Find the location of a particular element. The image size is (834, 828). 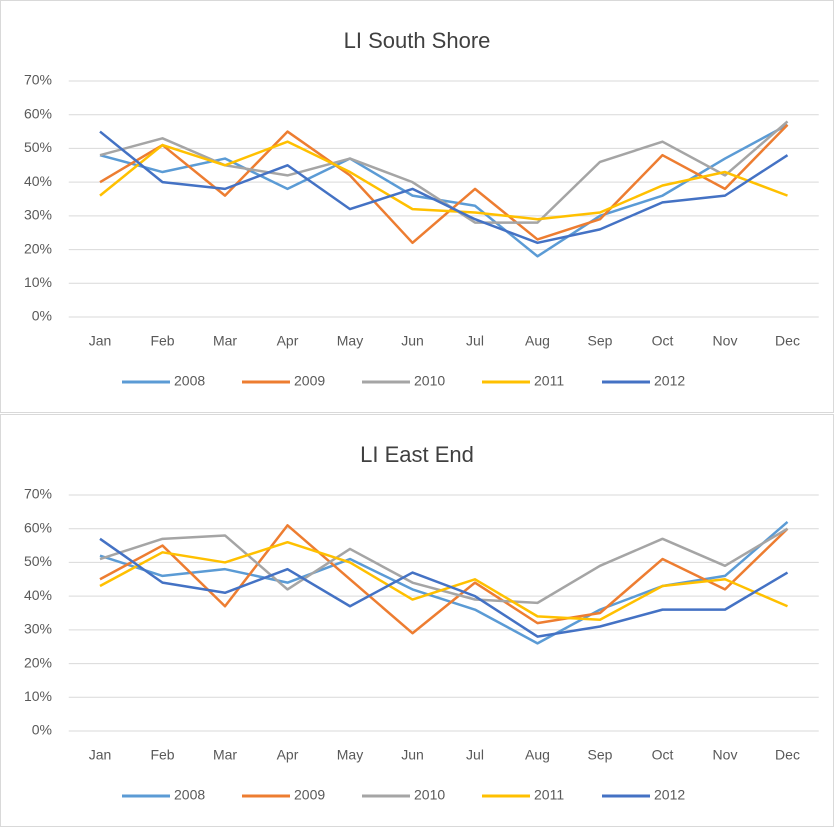

chart-title: LI East End is located at coordinates (417, 454).